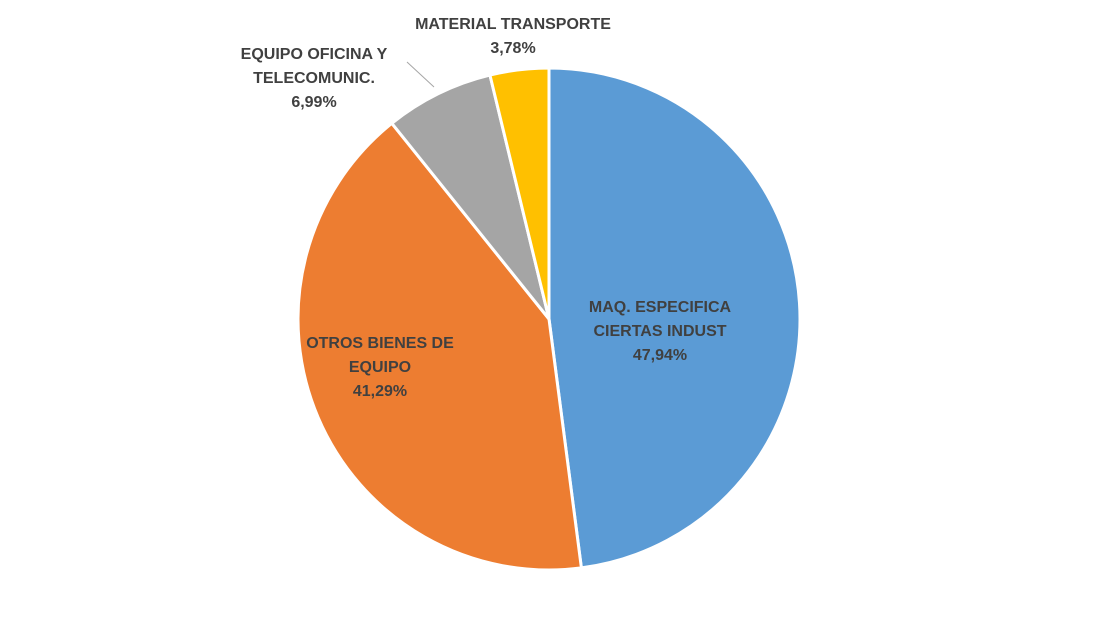 This screenshot has height=639, width=1099. Describe the element at coordinates (314, 54) in the screenshot. I see `slice-name-label: EQUIPO OFICINA Y` at that location.